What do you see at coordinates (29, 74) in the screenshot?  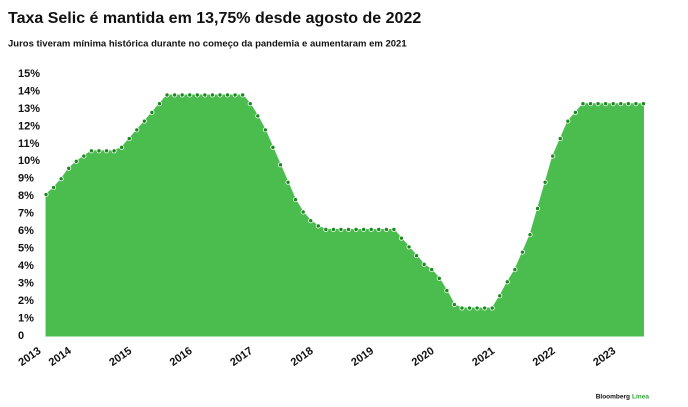 I see `y-tick-label: 15%` at bounding box center [29, 74].